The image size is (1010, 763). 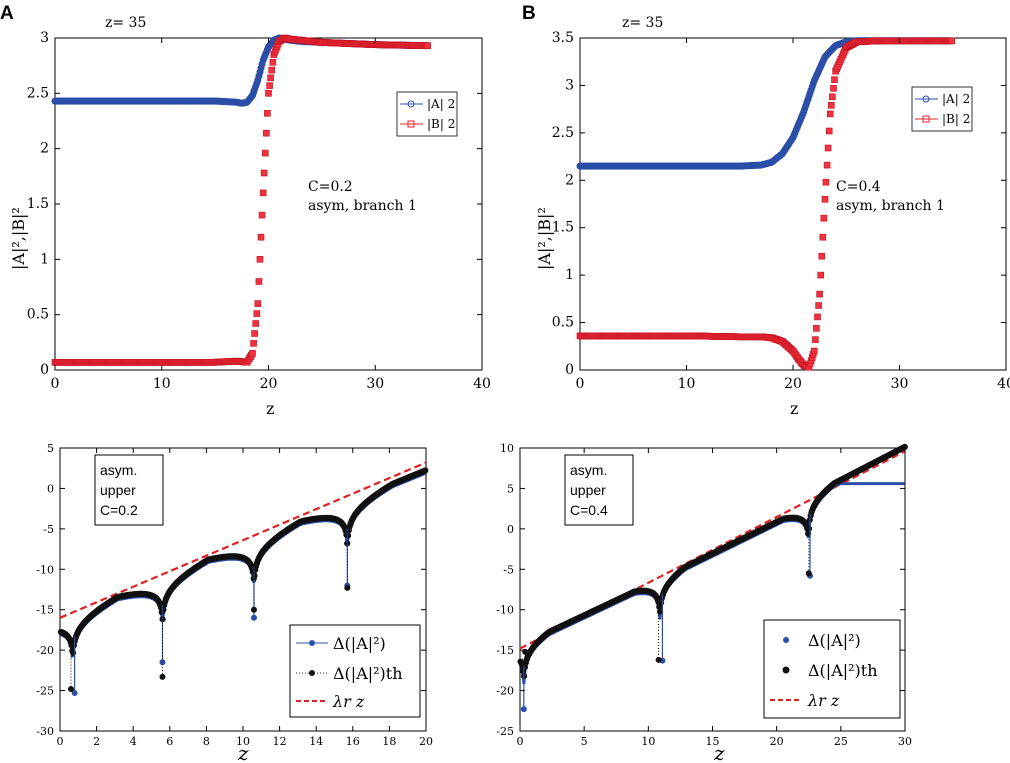 I want to click on textbox-a-line-1: asym., so click(x=118, y=470).